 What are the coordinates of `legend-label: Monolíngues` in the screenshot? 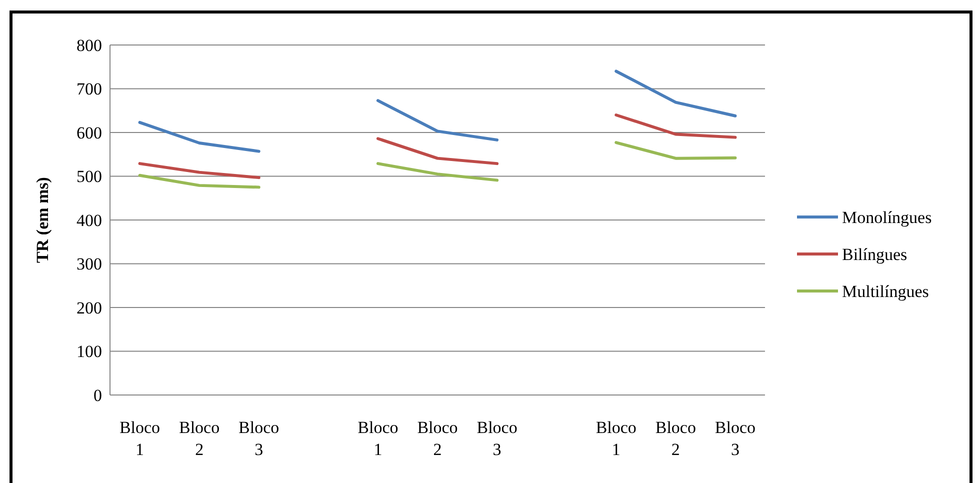 It's located at (887, 217).